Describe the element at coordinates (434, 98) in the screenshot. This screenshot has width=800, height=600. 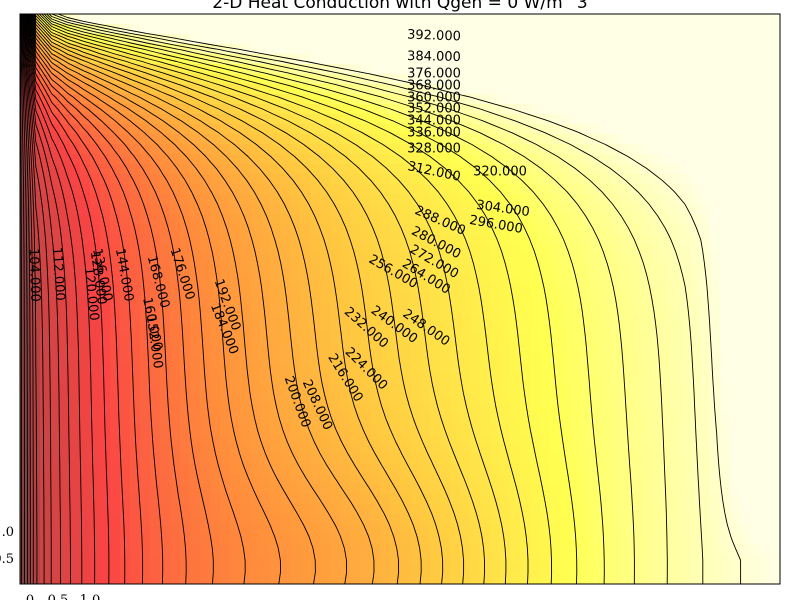
I see `contour-label: 360.000` at that location.